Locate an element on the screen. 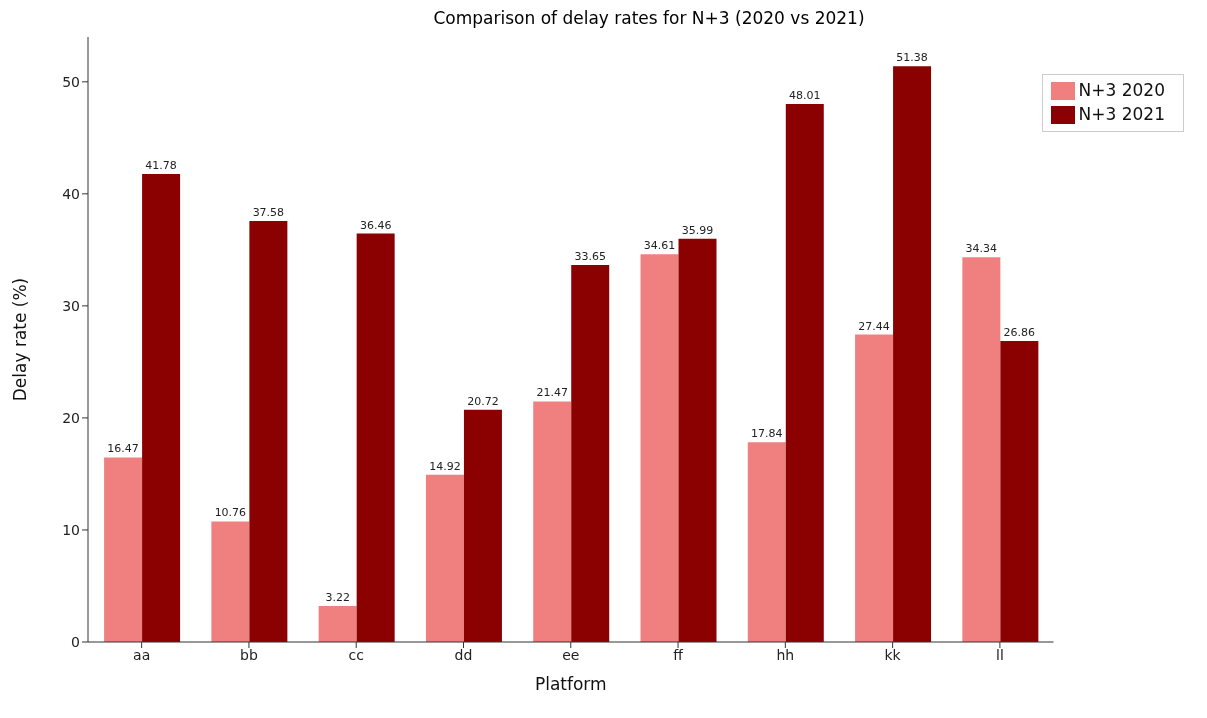 The width and height of the screenshot is (1207, 718). data-label: 21.47 is located at coordinates (552, 393).